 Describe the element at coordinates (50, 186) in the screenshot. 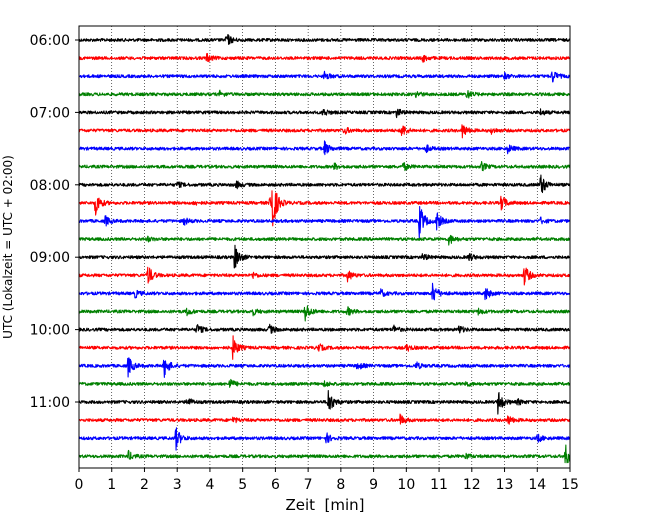

I see `y-tick-label: 08:00` at that location.